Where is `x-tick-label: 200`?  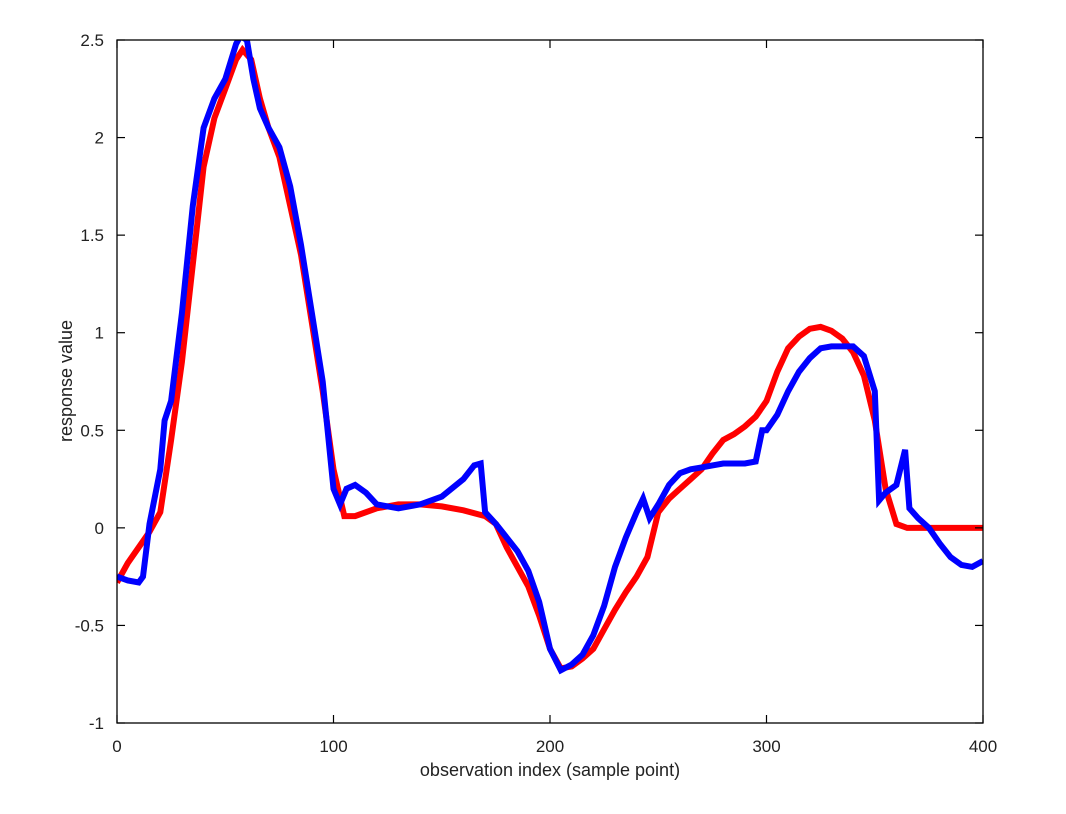 x-tick-label: 200 is located at coordinates (550, 746).